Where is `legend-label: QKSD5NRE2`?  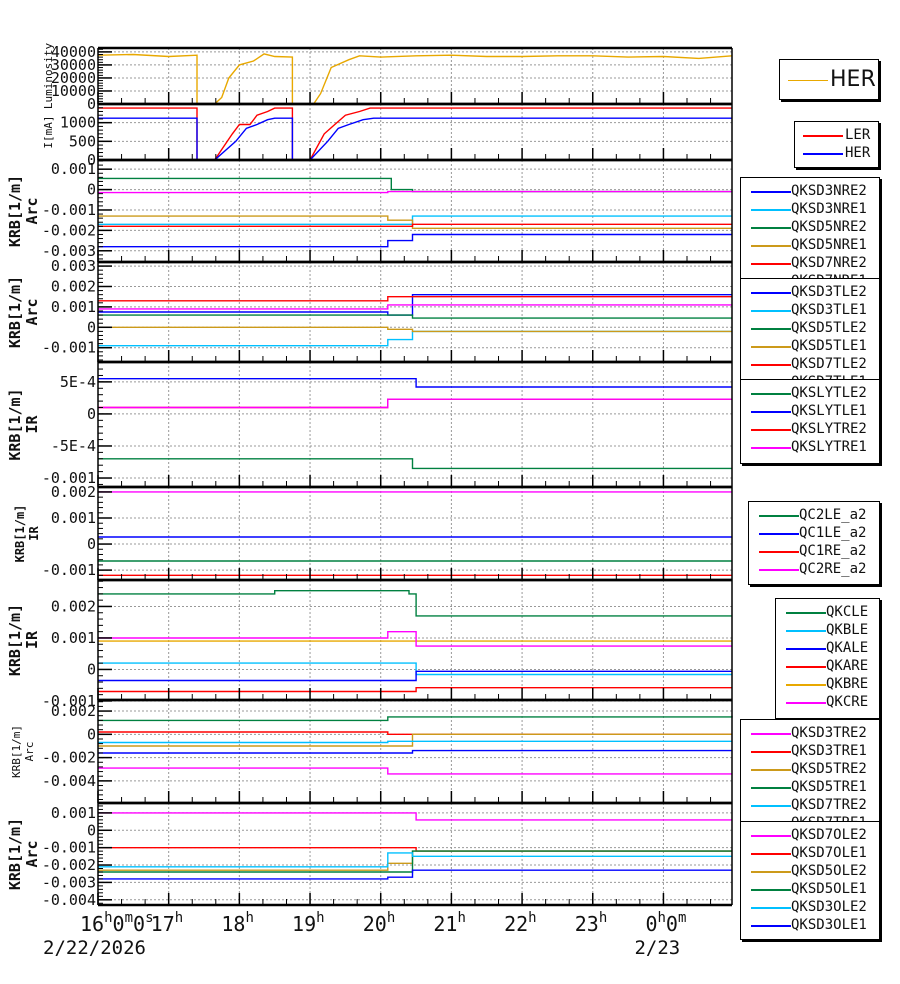 legend-label: QKSD5NRE2 is located at coordinates (829, 227).